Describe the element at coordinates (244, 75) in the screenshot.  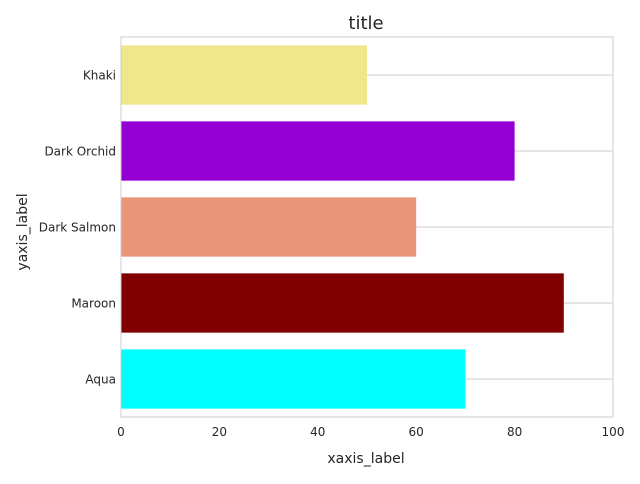
I see `bar-khaki` at that location.